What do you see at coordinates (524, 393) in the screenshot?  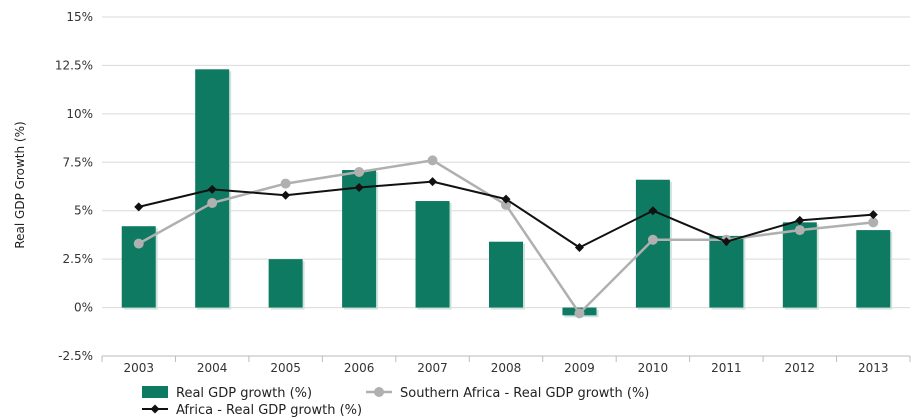 I see `legend-label-southern-africa: Southern Africa - Real GDP growth (%)` at bounding box center [524, 393].